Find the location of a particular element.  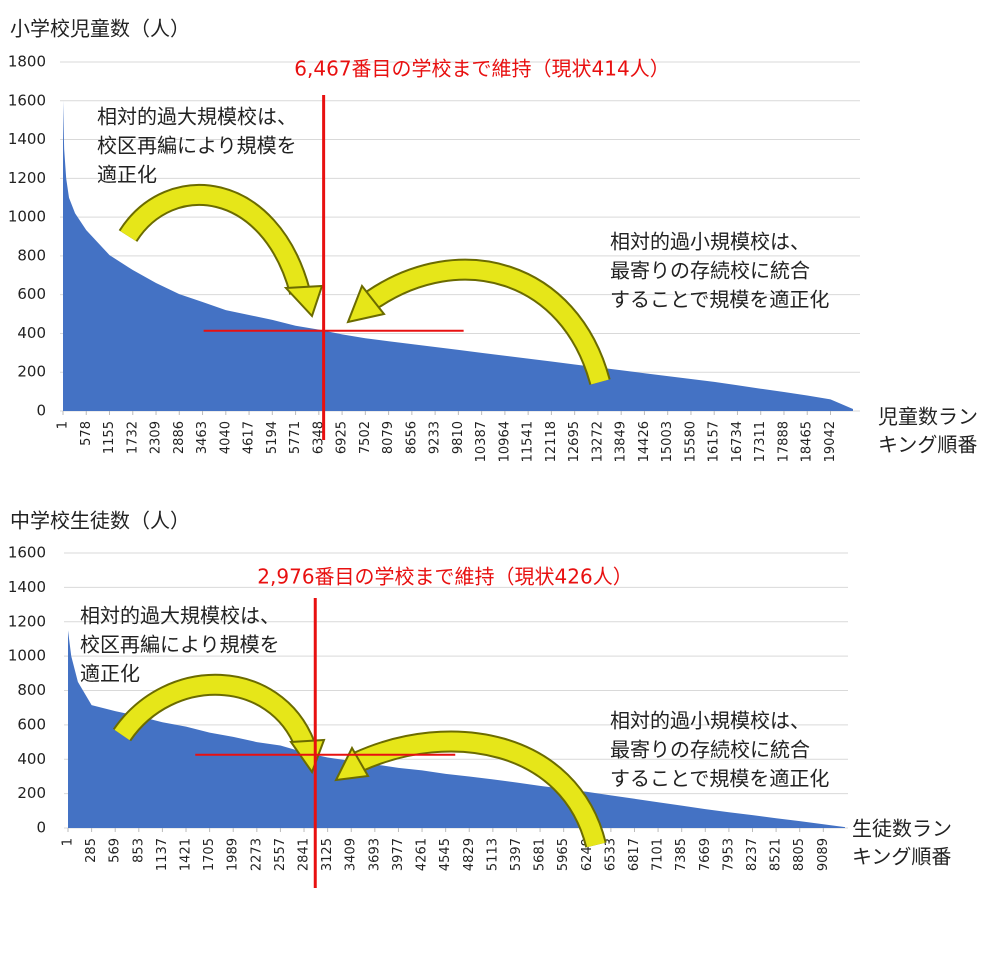

y-tick-label: 200 is located at coordinates (31, 372).